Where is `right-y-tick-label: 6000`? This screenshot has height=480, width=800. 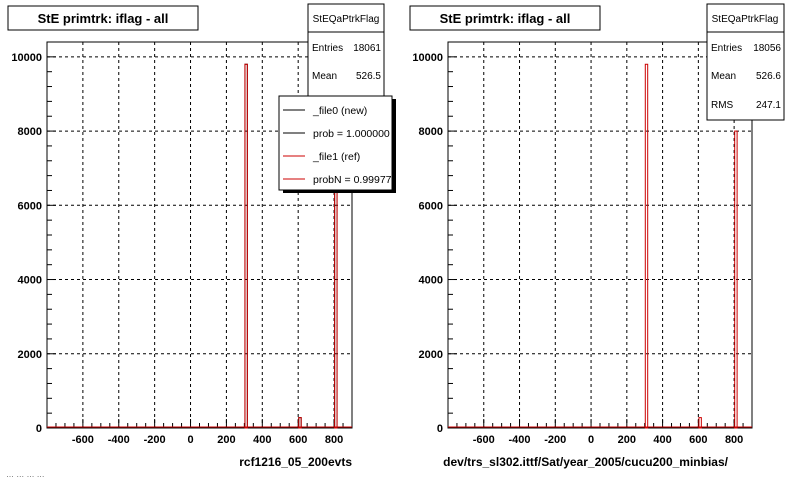 right-y-tick-label: 6000 is located at coordinates (431, 206).